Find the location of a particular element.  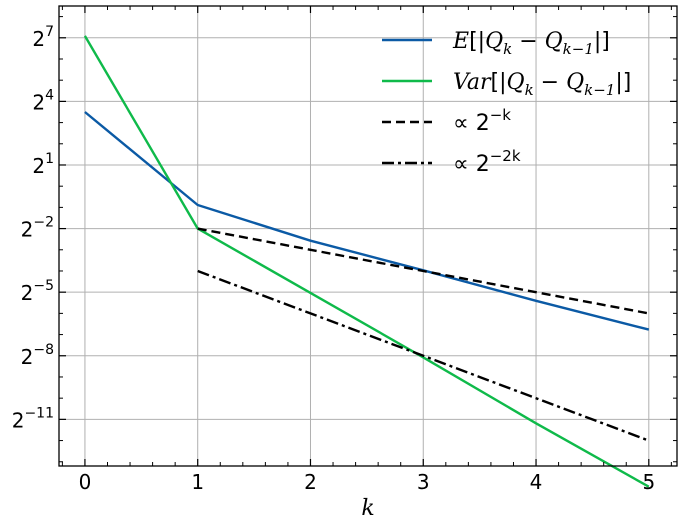

x-tick-label: 3 is located at coordinates (423, 482).